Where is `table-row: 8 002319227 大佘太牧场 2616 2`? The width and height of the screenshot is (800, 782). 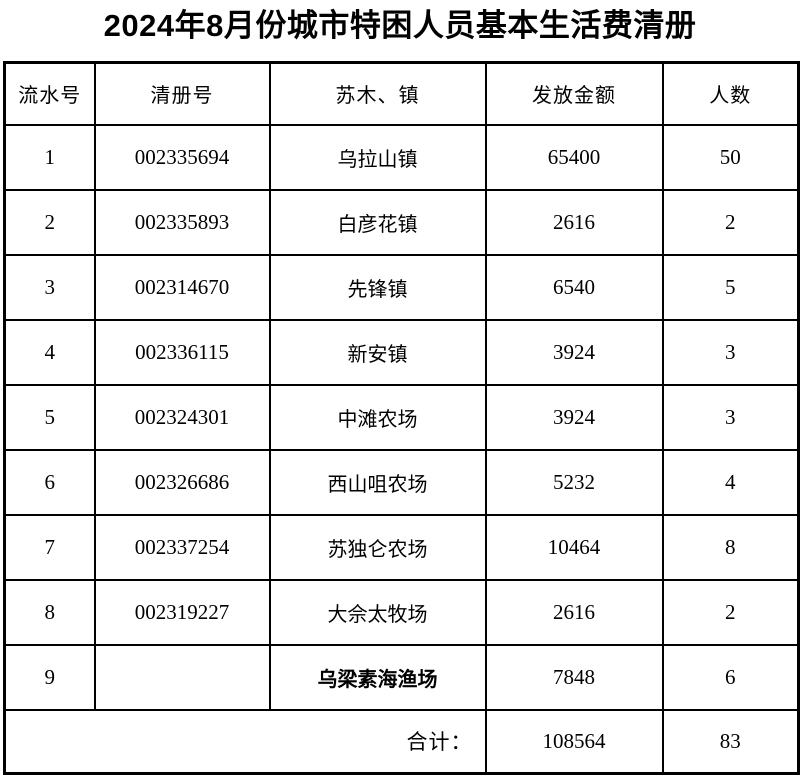
table-row: 8 002319227 大佘太牧场 2616 2 is located at coordinates (401, 612).